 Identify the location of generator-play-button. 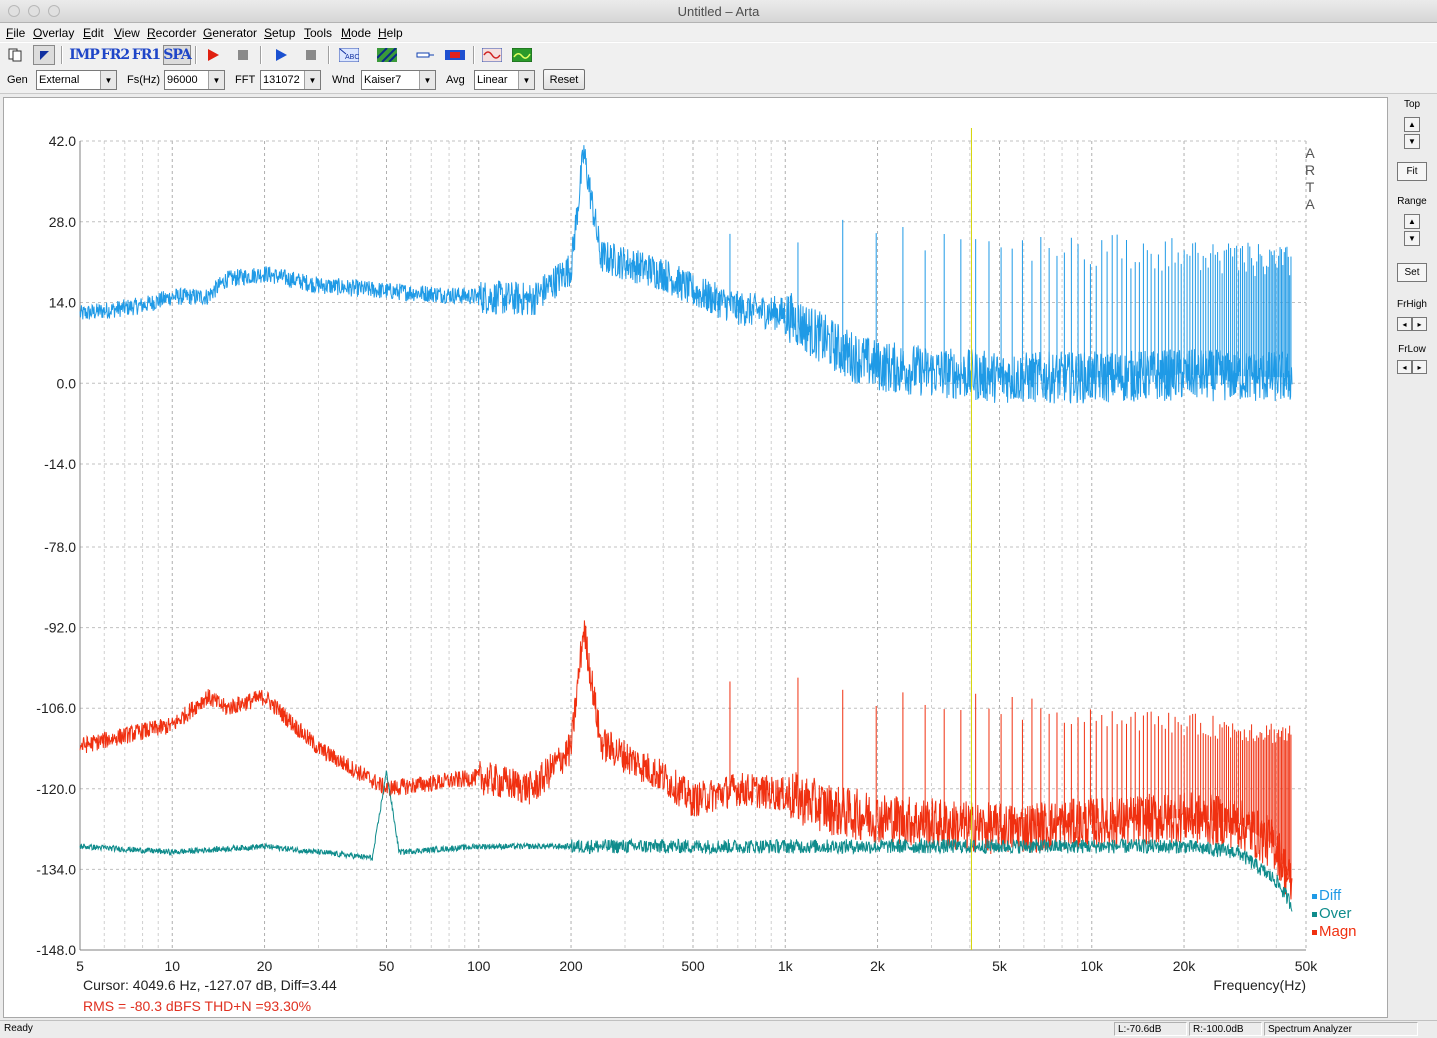
(213, 55).